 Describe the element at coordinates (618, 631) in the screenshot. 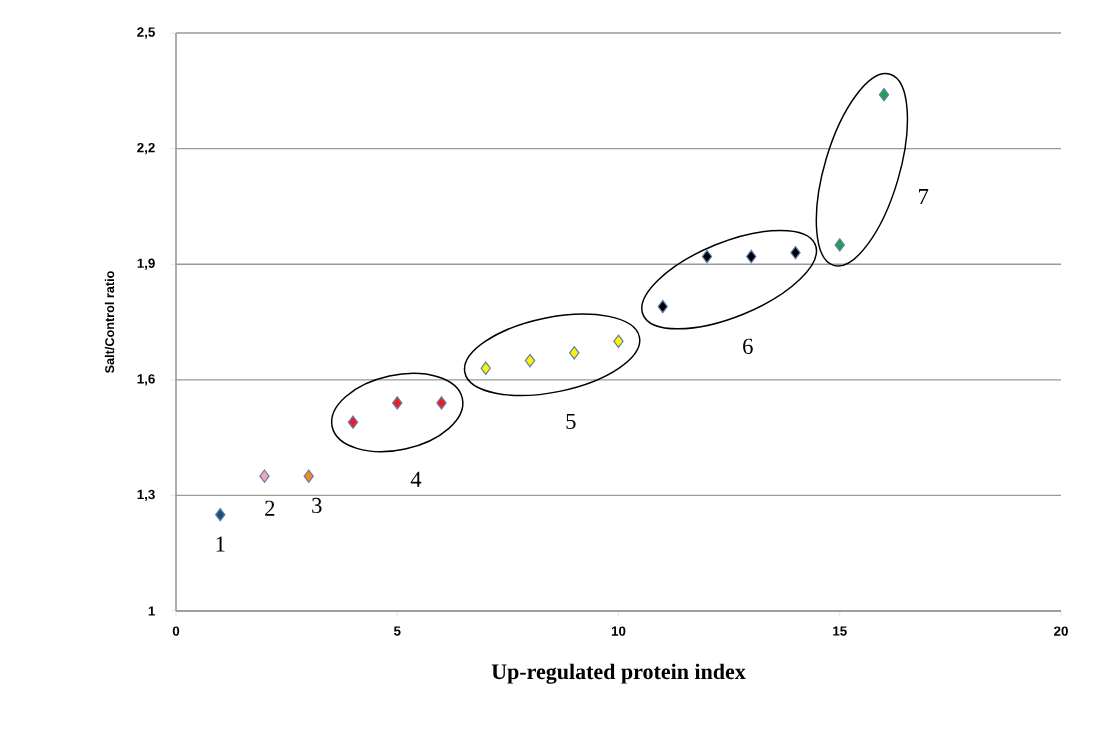

I see `x-tick-label: 10` at that location.